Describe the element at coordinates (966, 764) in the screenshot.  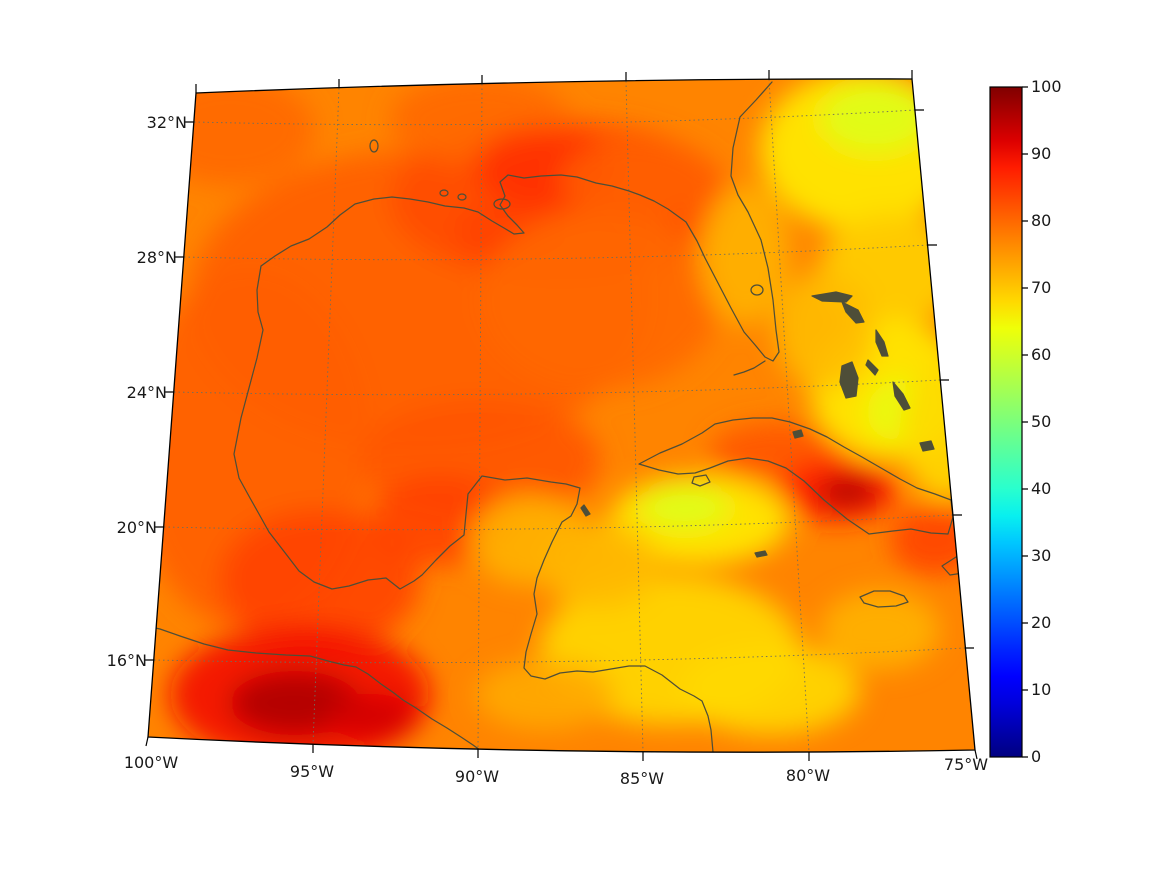
I see `lon-tick-label: 75°W` at that location.